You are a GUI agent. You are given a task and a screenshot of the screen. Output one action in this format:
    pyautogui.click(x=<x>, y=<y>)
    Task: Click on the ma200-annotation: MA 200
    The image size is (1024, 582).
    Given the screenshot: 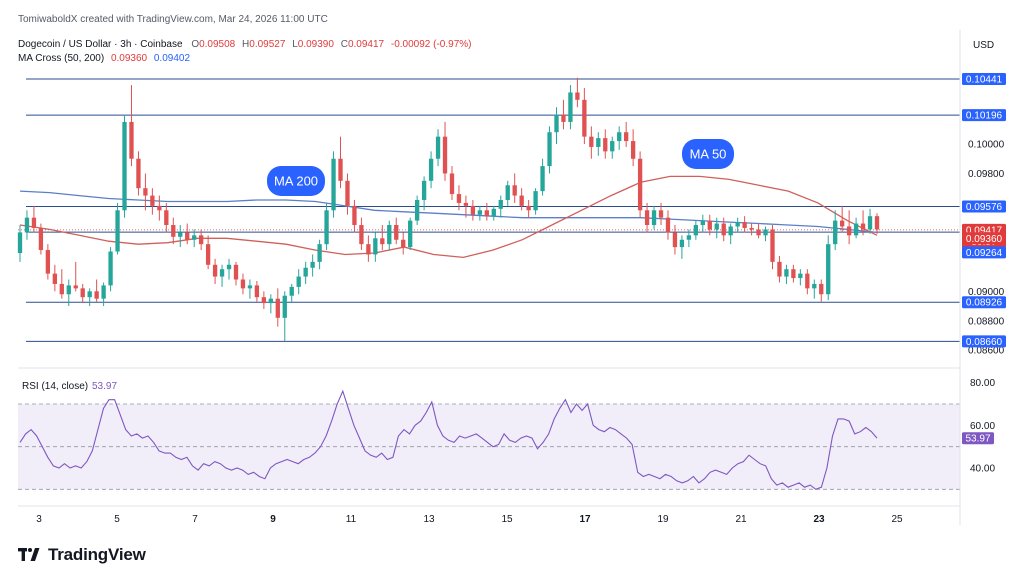 What is the action you would take?
    pyautogui.click(x=296, y=181)
    